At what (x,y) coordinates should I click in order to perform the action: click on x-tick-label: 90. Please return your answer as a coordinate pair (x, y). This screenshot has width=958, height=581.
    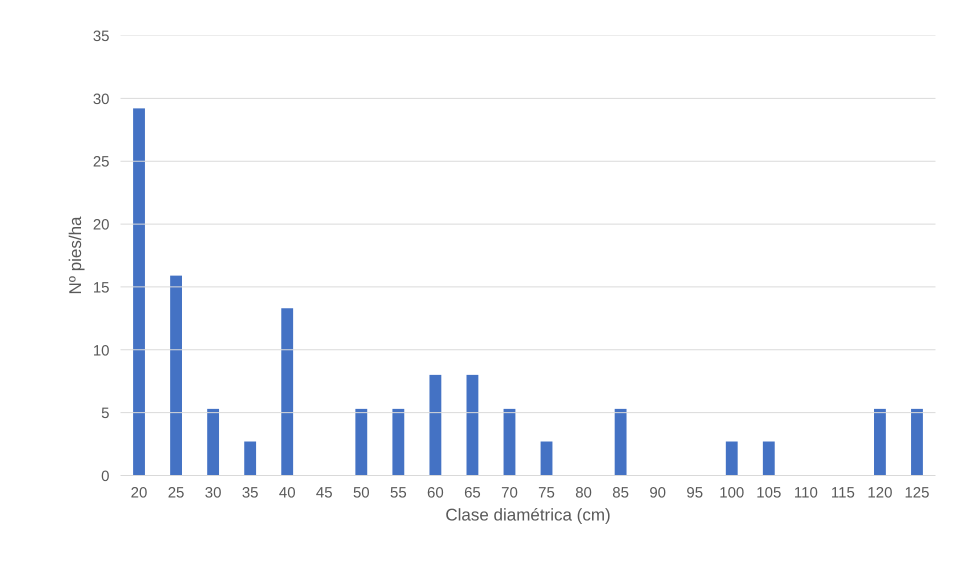
    Looking at the image, I should click on (657, 493).